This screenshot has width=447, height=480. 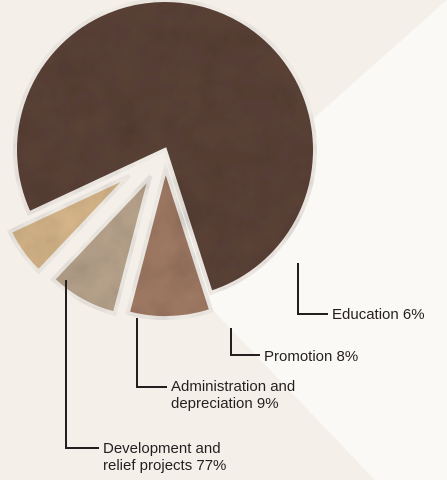 What do you see at coordinates (312, 289) in the screenshot?
I see `leader-line-education` at bounding box center [312, 289].